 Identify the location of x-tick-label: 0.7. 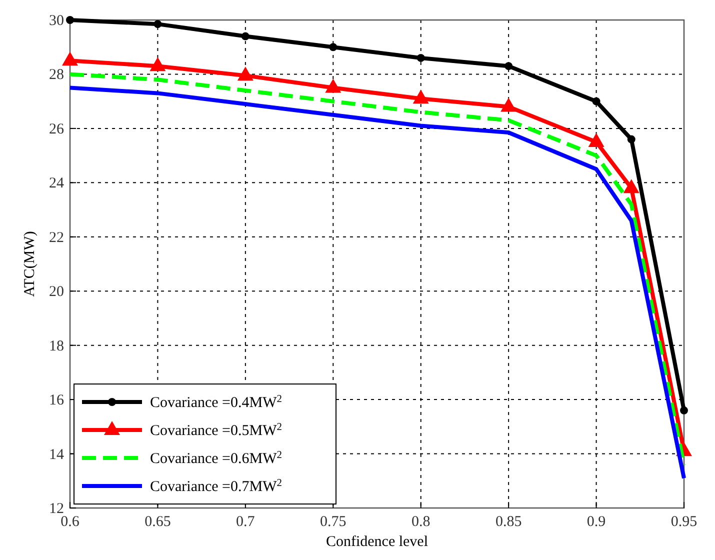
(246, 522).